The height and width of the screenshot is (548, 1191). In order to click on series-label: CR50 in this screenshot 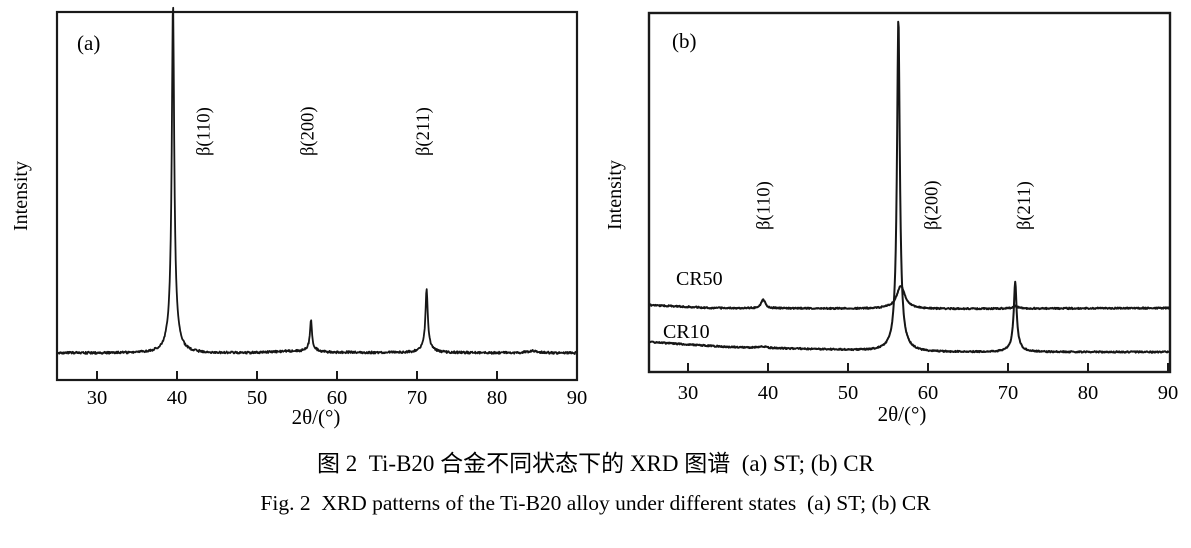, I will do `click(699, 279)`.